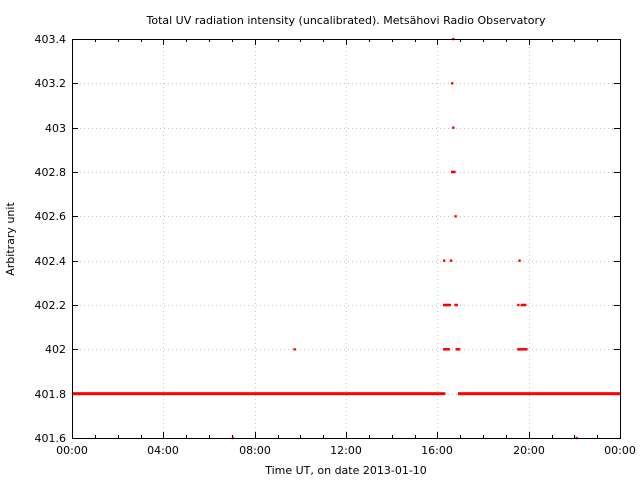 The height and width of the screenshot is (480, 640). Describe the element at coordinates (51, 83) in the screenshot. I see `y-tick-label: 403.2` at that location.